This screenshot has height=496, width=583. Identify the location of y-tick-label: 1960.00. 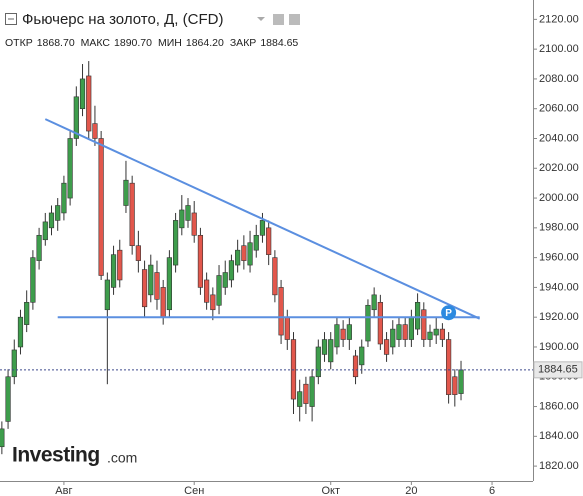
(559, 258).